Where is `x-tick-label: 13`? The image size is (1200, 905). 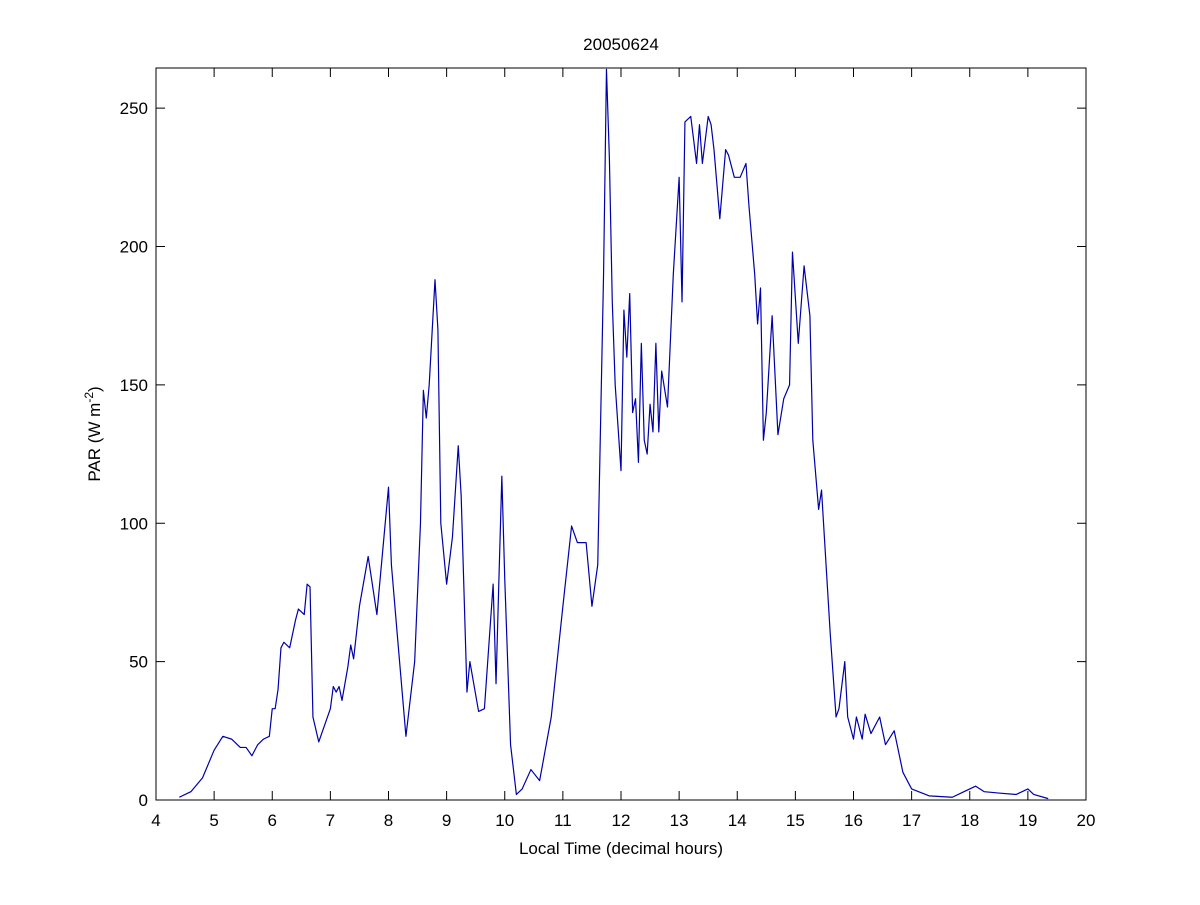 x-tick-label: 13 is located at coordinates (679, 820).